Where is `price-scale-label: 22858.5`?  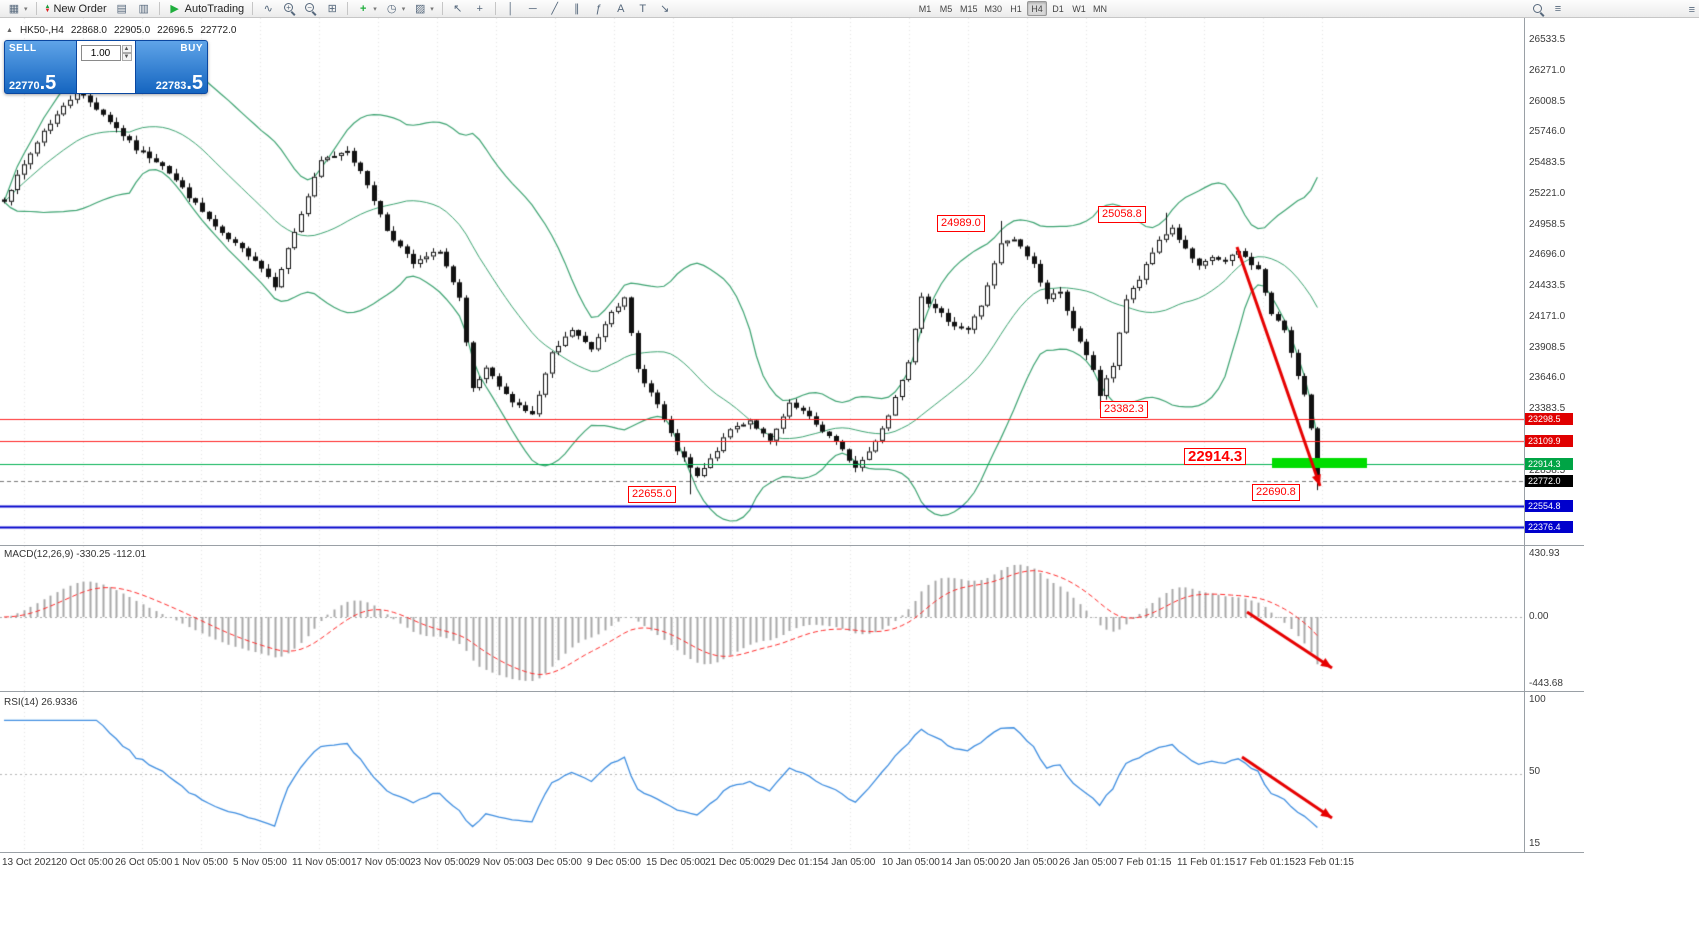
price-scale-label: 22858.5 is located at coordinates (1547, 470).